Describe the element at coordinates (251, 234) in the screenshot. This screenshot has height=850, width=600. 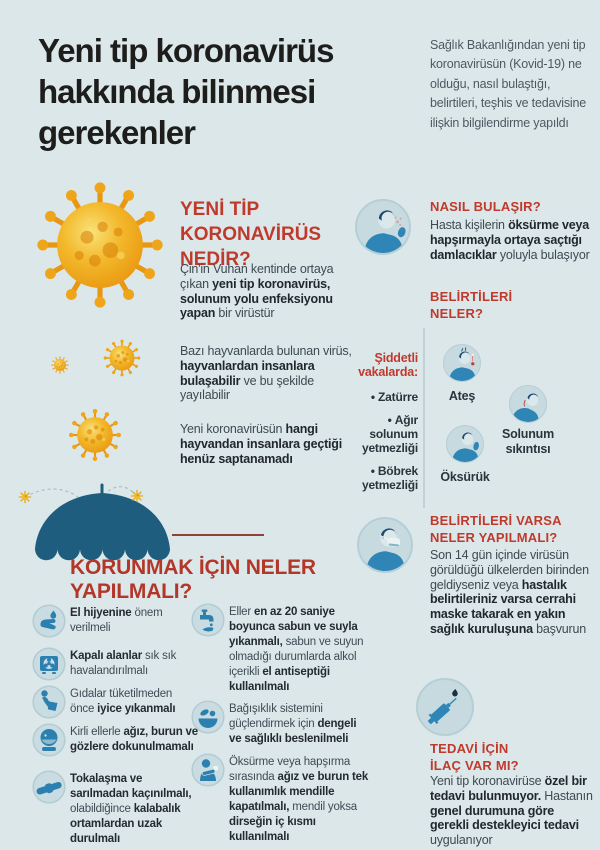
I see `section-heading-nedir: YENİ TİP KORONAVİRÜS NEDİR?` at that location.